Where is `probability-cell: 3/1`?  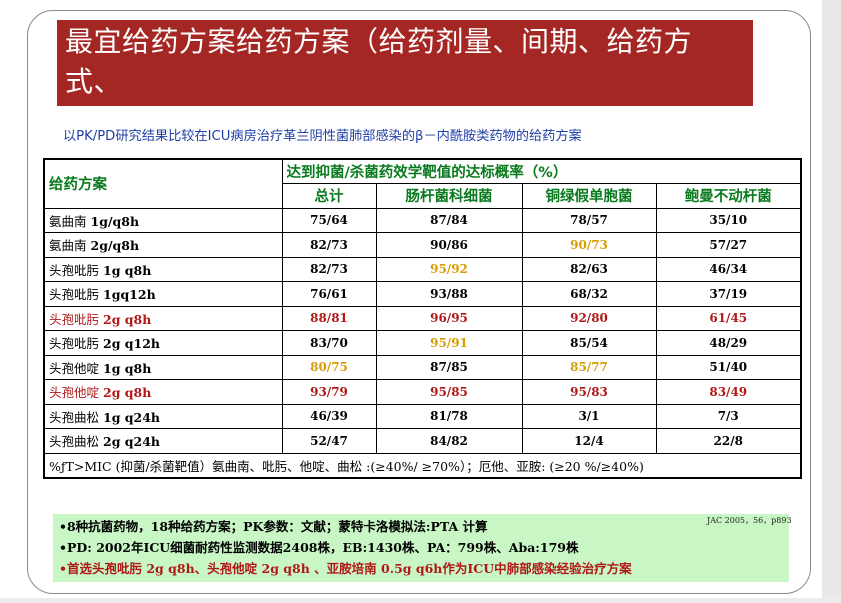
probability-cell: 3/1 is located at coordinates (589, 416).